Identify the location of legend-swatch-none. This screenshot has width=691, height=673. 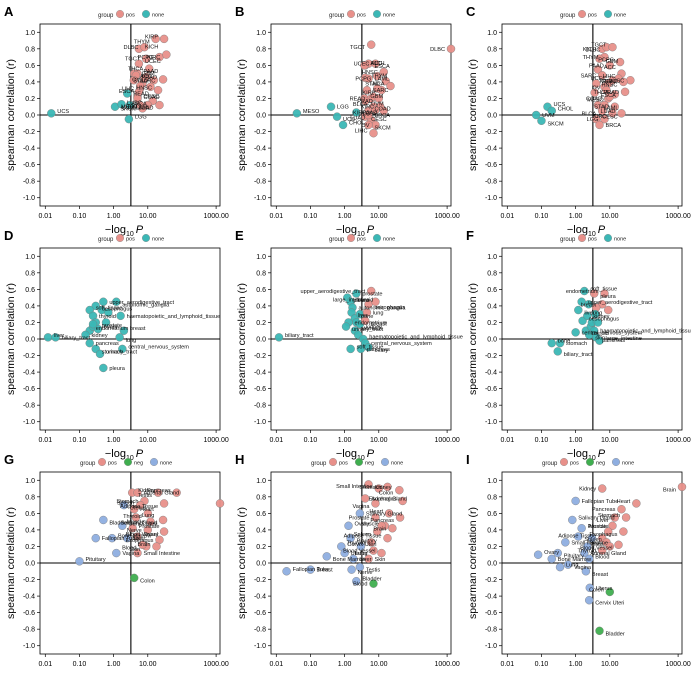
(377, 13).